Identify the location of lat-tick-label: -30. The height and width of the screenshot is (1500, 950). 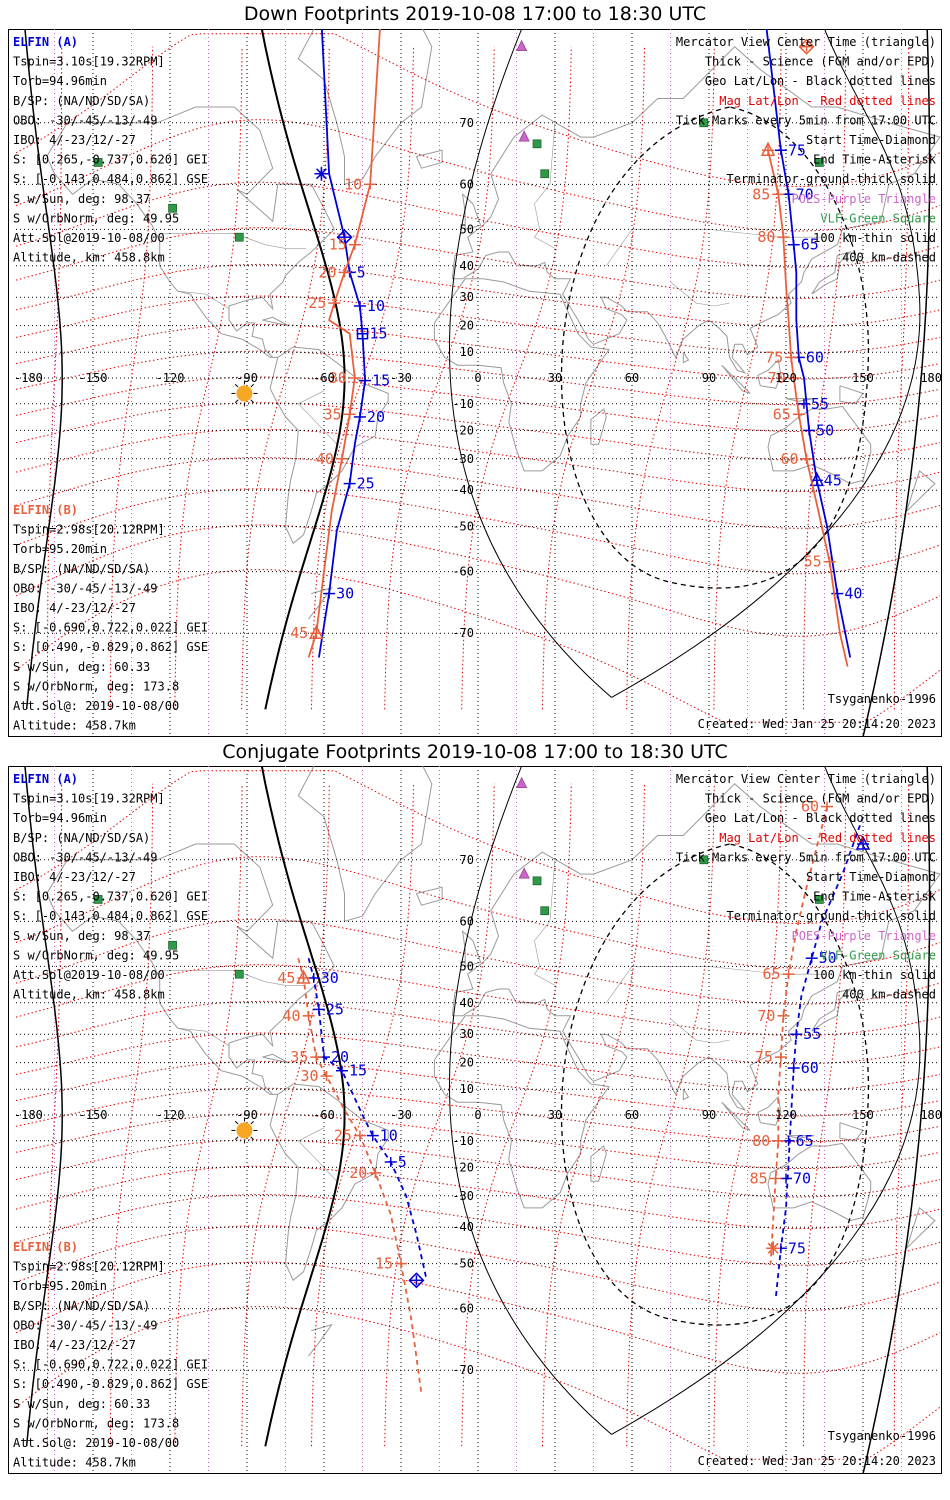
(463, 1196).